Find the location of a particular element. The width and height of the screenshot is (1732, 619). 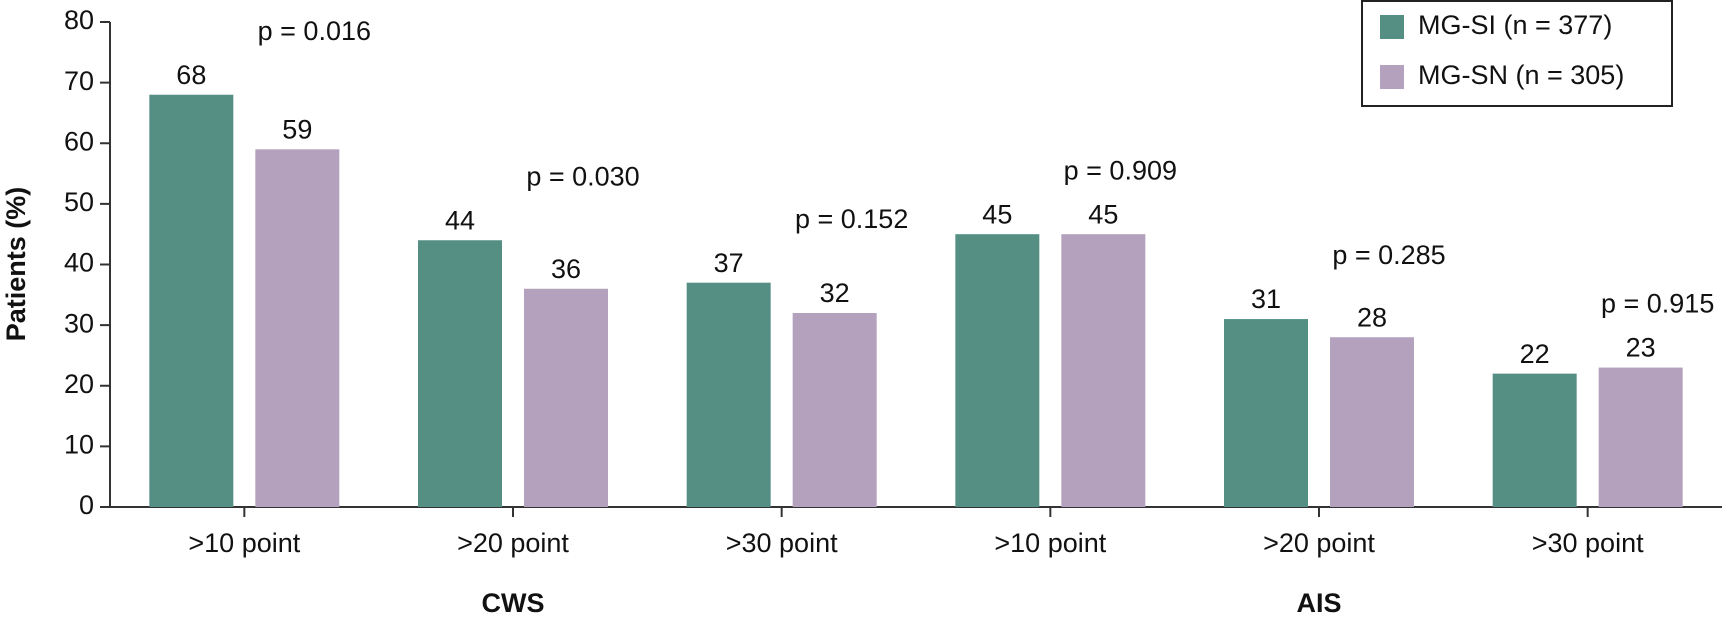

group-label: CWS is located at coordinates (513, 603).